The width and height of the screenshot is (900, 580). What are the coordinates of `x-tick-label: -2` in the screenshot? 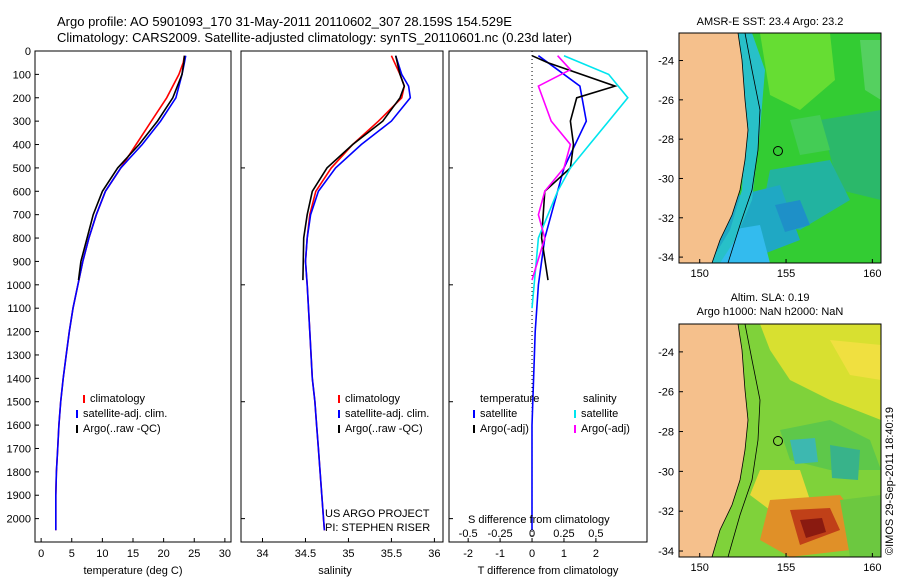 It's located at (468, 554).